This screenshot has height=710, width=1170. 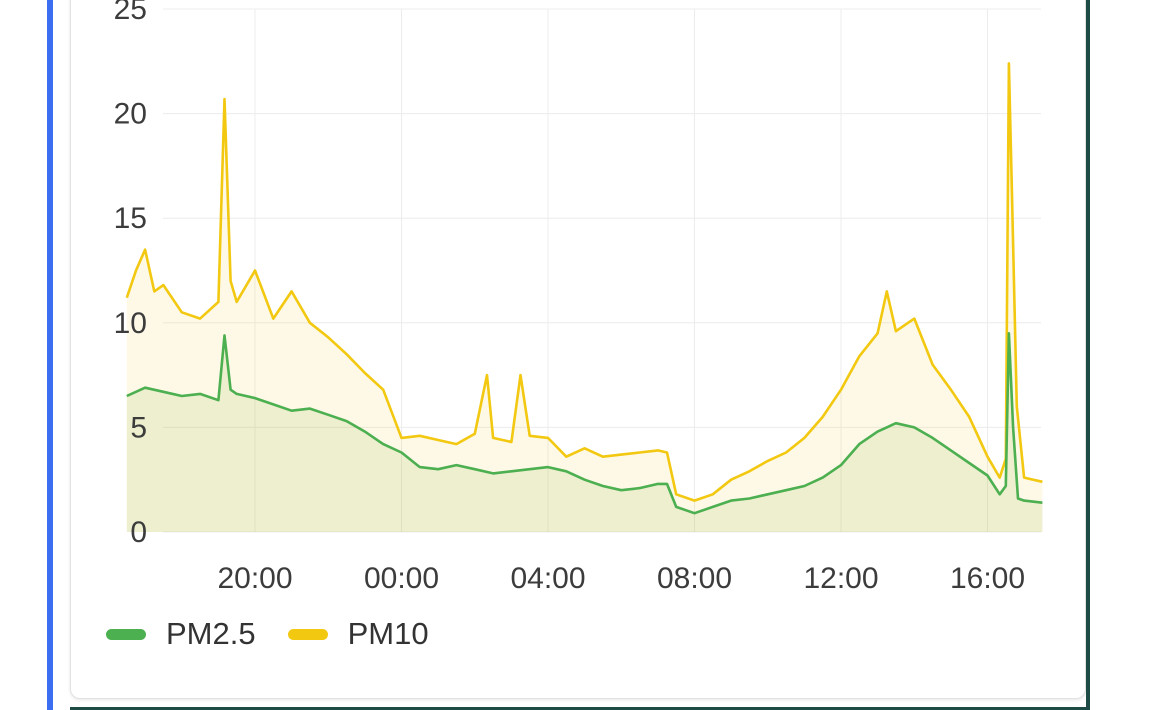 I want to click on right-border, so click(x=1088, y=355).